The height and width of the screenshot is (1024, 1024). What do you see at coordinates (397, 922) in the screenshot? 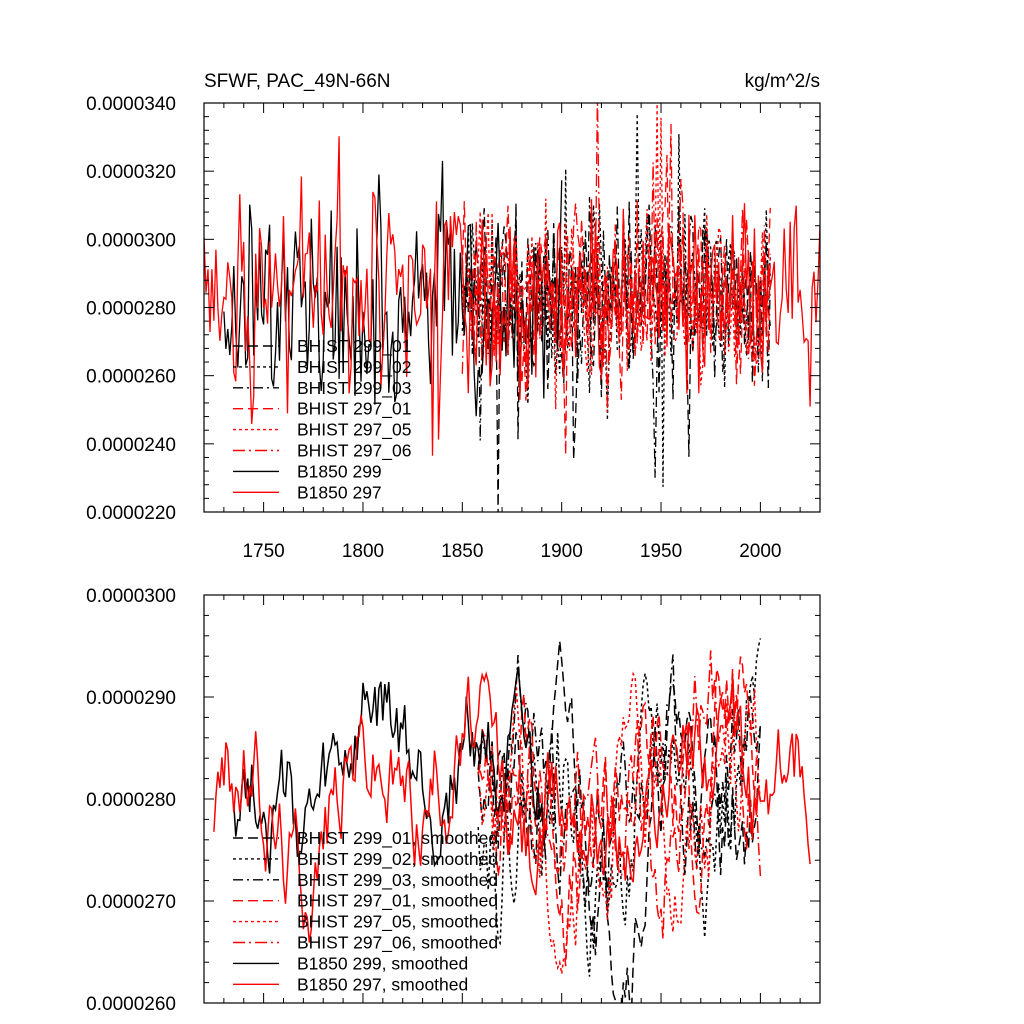
I see `legend-label: BHIST 297_05, smoothed` at bounding box center [397, 922].